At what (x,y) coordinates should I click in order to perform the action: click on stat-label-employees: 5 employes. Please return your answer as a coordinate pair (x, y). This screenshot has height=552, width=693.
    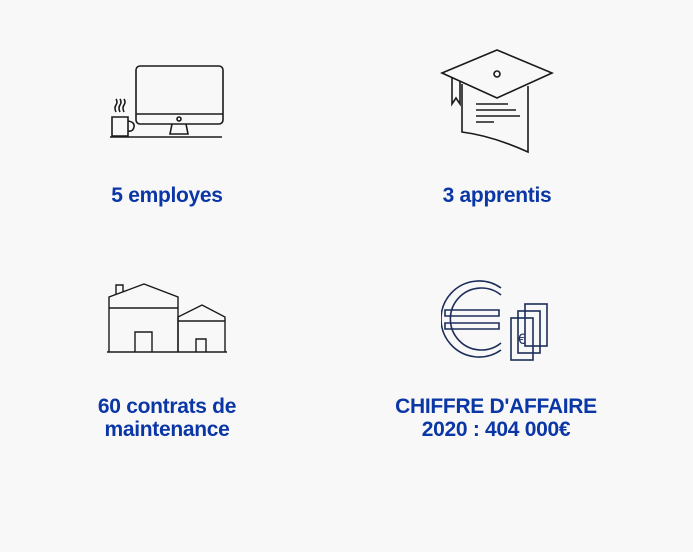
    Looking at the image, I should click on (167, 195).